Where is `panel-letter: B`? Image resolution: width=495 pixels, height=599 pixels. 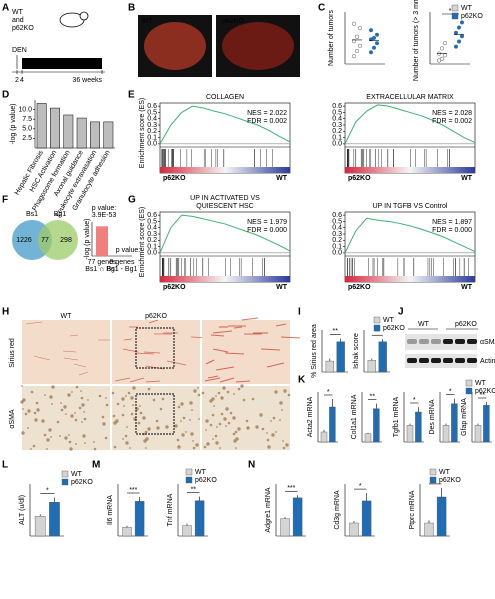 panel-letter: B is located at coordinates (131, 8).